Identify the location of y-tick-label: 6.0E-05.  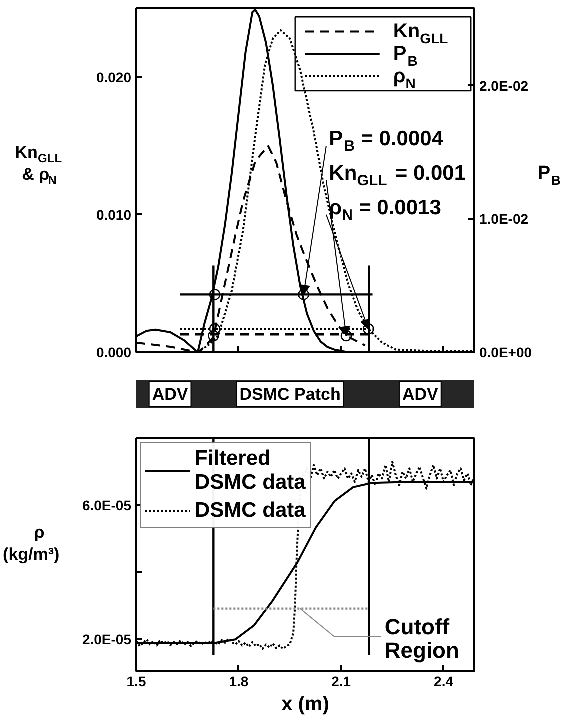
(107, 506).